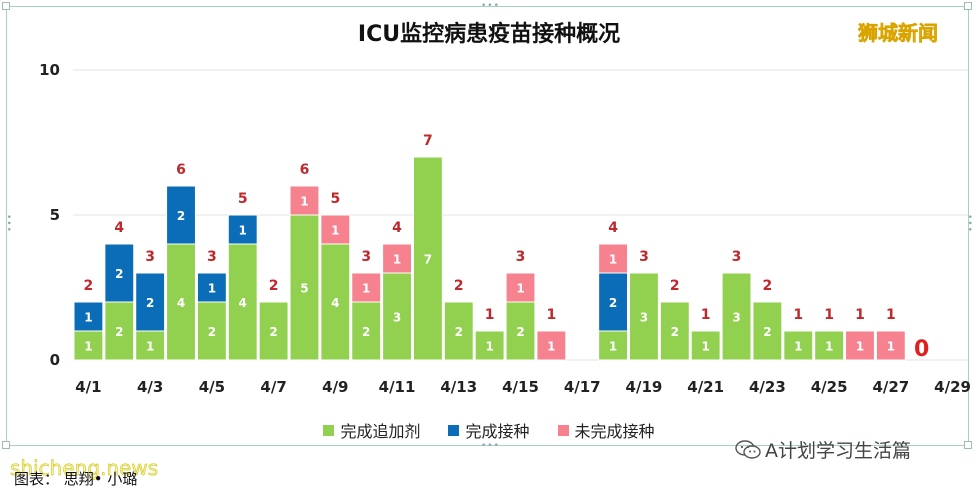 The width and height of the screenshot is (978, 489). I want to click on y-tick-label: 10, so click(49, 70).